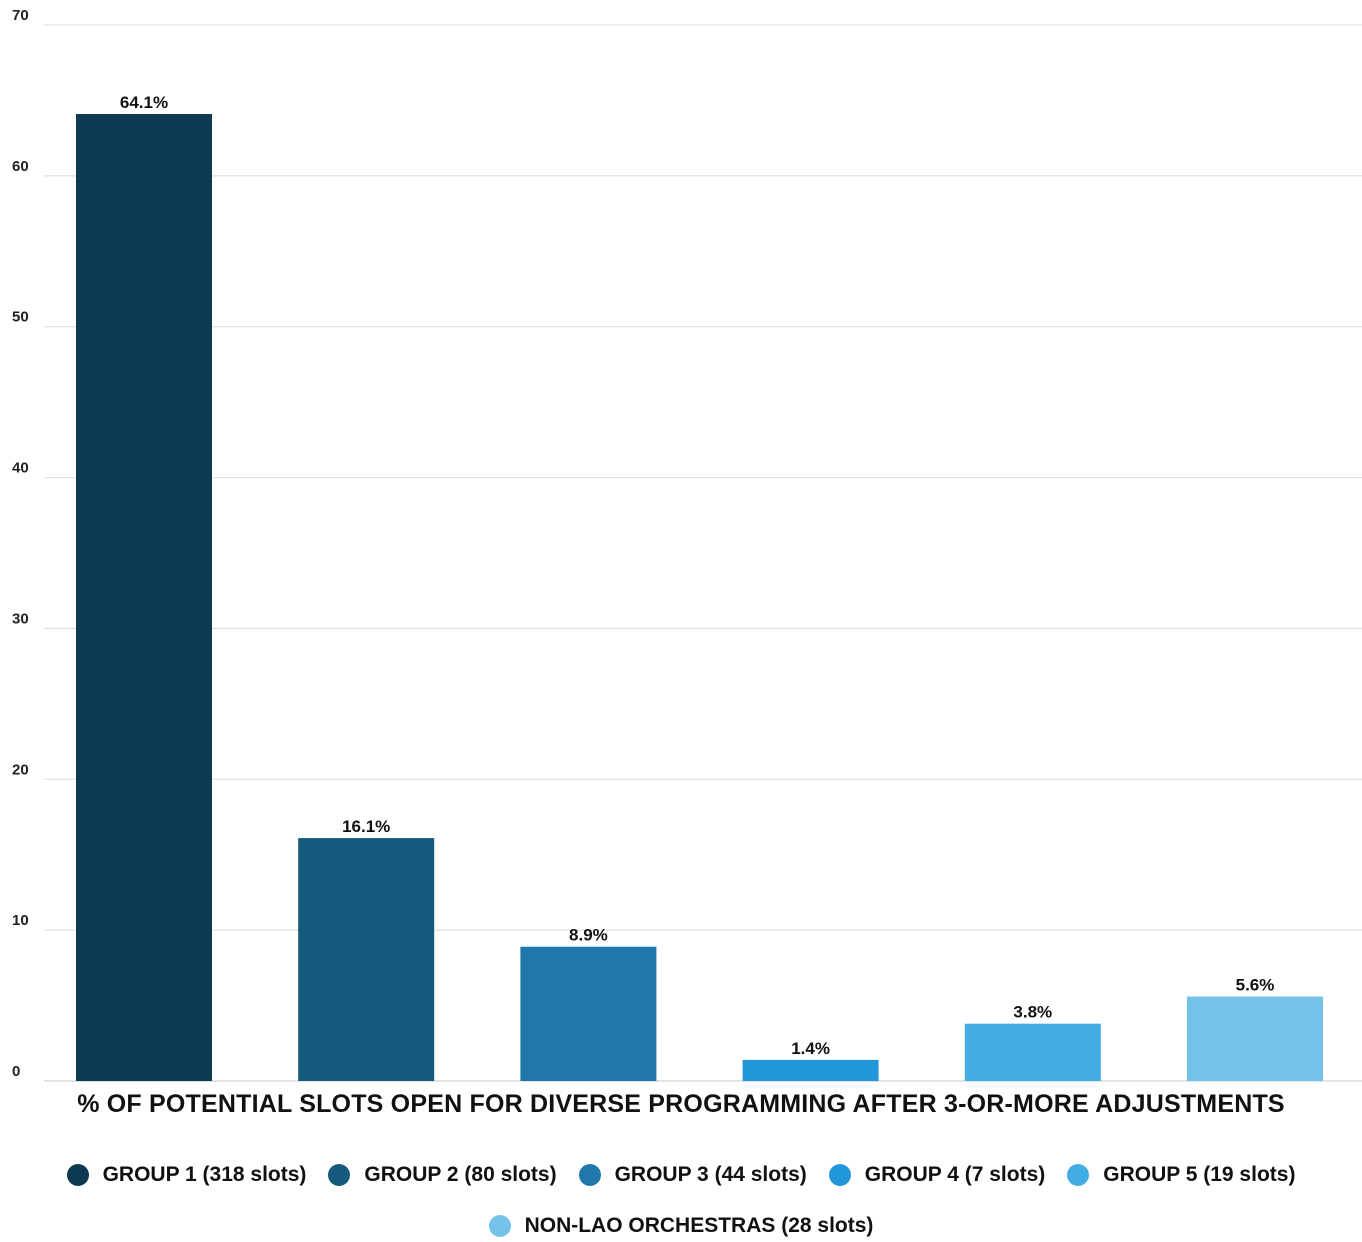 Image resolution: width=1362 pixels, height=1242 pixels. What do you see at coordinates (955, 1174) in the screenshot?
I see `legend-label: GROUP 4 (7 slots)` at bounding box center [955, 1174].